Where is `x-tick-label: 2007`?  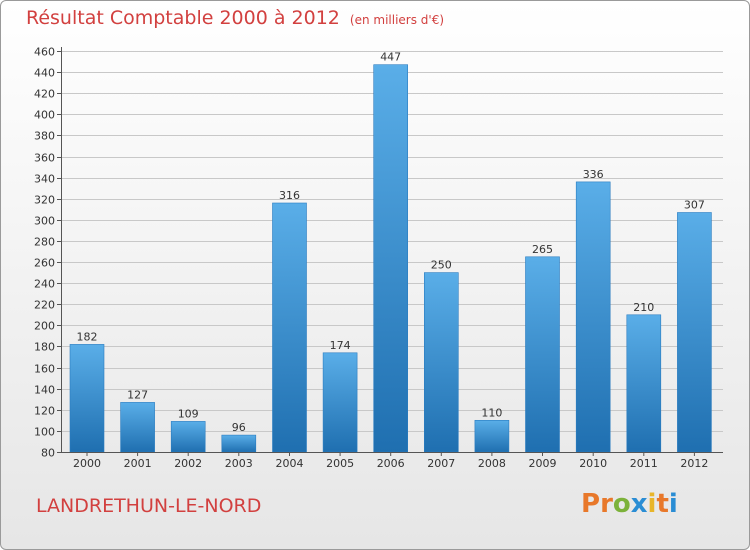
x-tick-label: 2007 is located at coordinates (441, 463).